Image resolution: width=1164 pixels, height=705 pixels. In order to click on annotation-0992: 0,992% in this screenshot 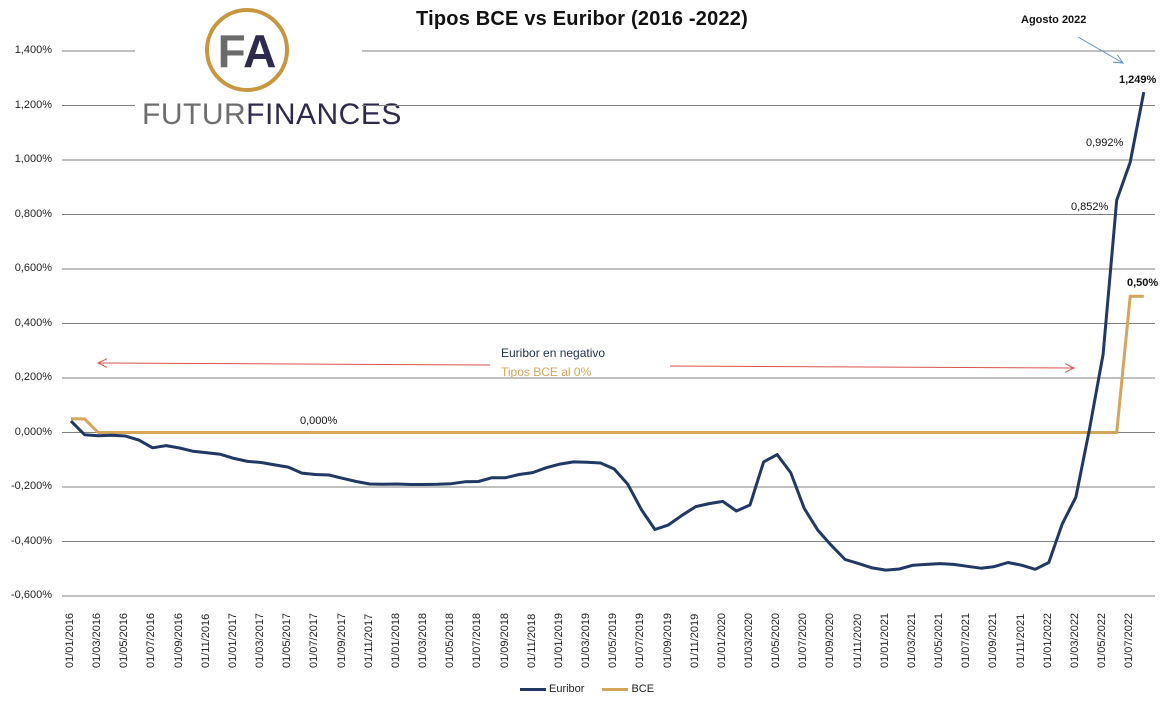, I will do `click(1105, 143)`.